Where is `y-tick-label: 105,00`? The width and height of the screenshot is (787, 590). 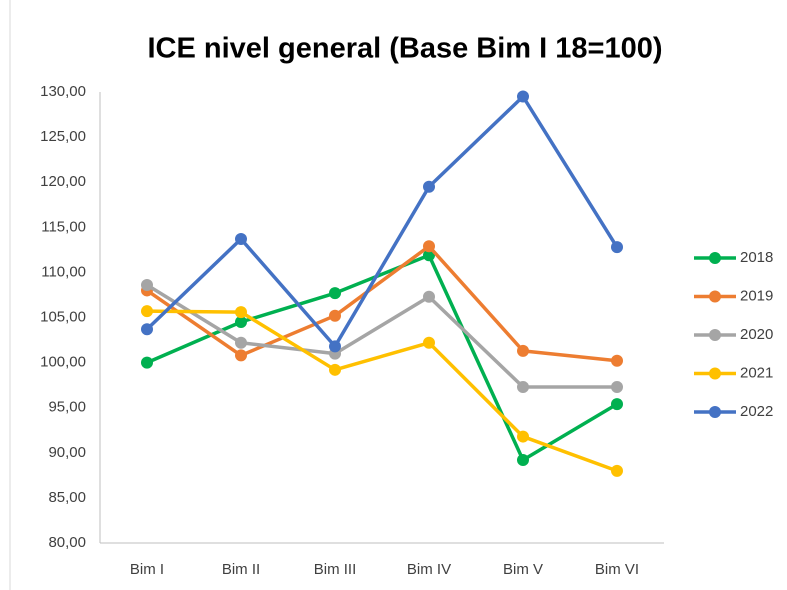 y-tick-label: 105,00 is located at coordinates (63, 316).